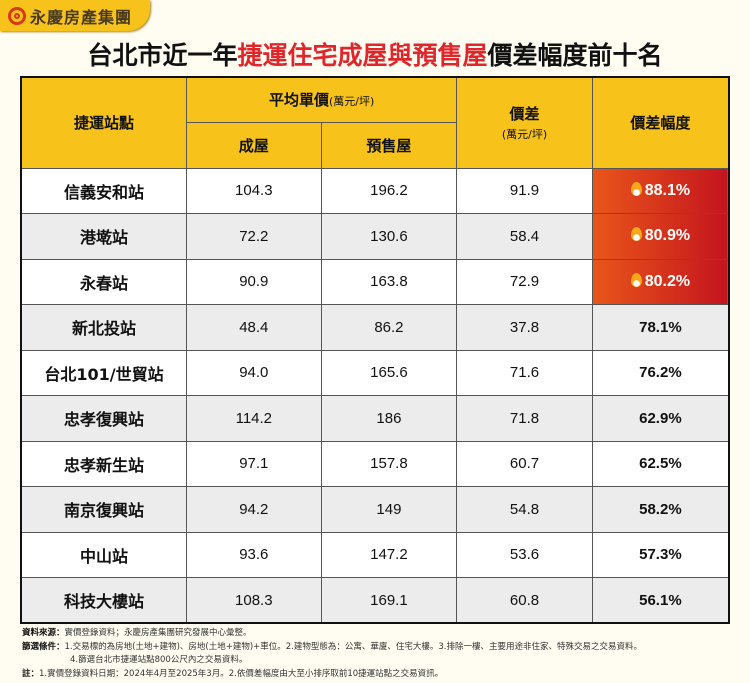  I want to click on station-cell-text: 南京復興站, so click(103, 511).